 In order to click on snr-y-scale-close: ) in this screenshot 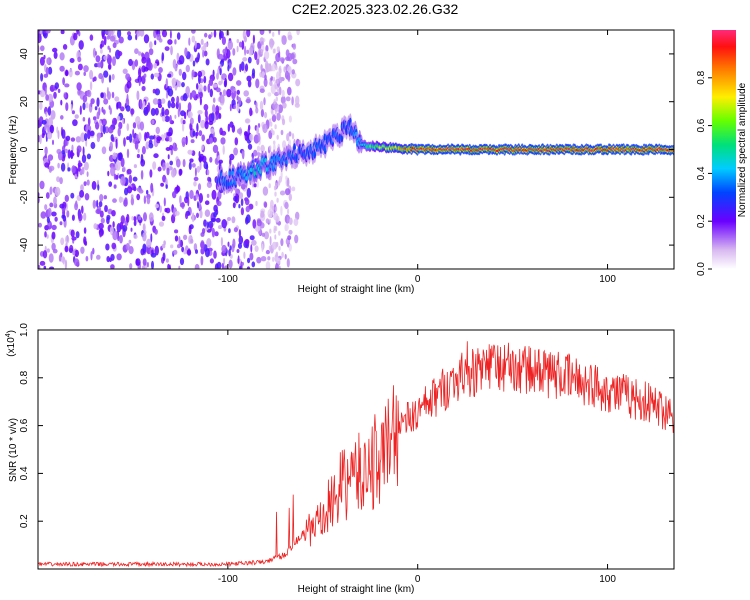, I will do `click(11, 331)`.